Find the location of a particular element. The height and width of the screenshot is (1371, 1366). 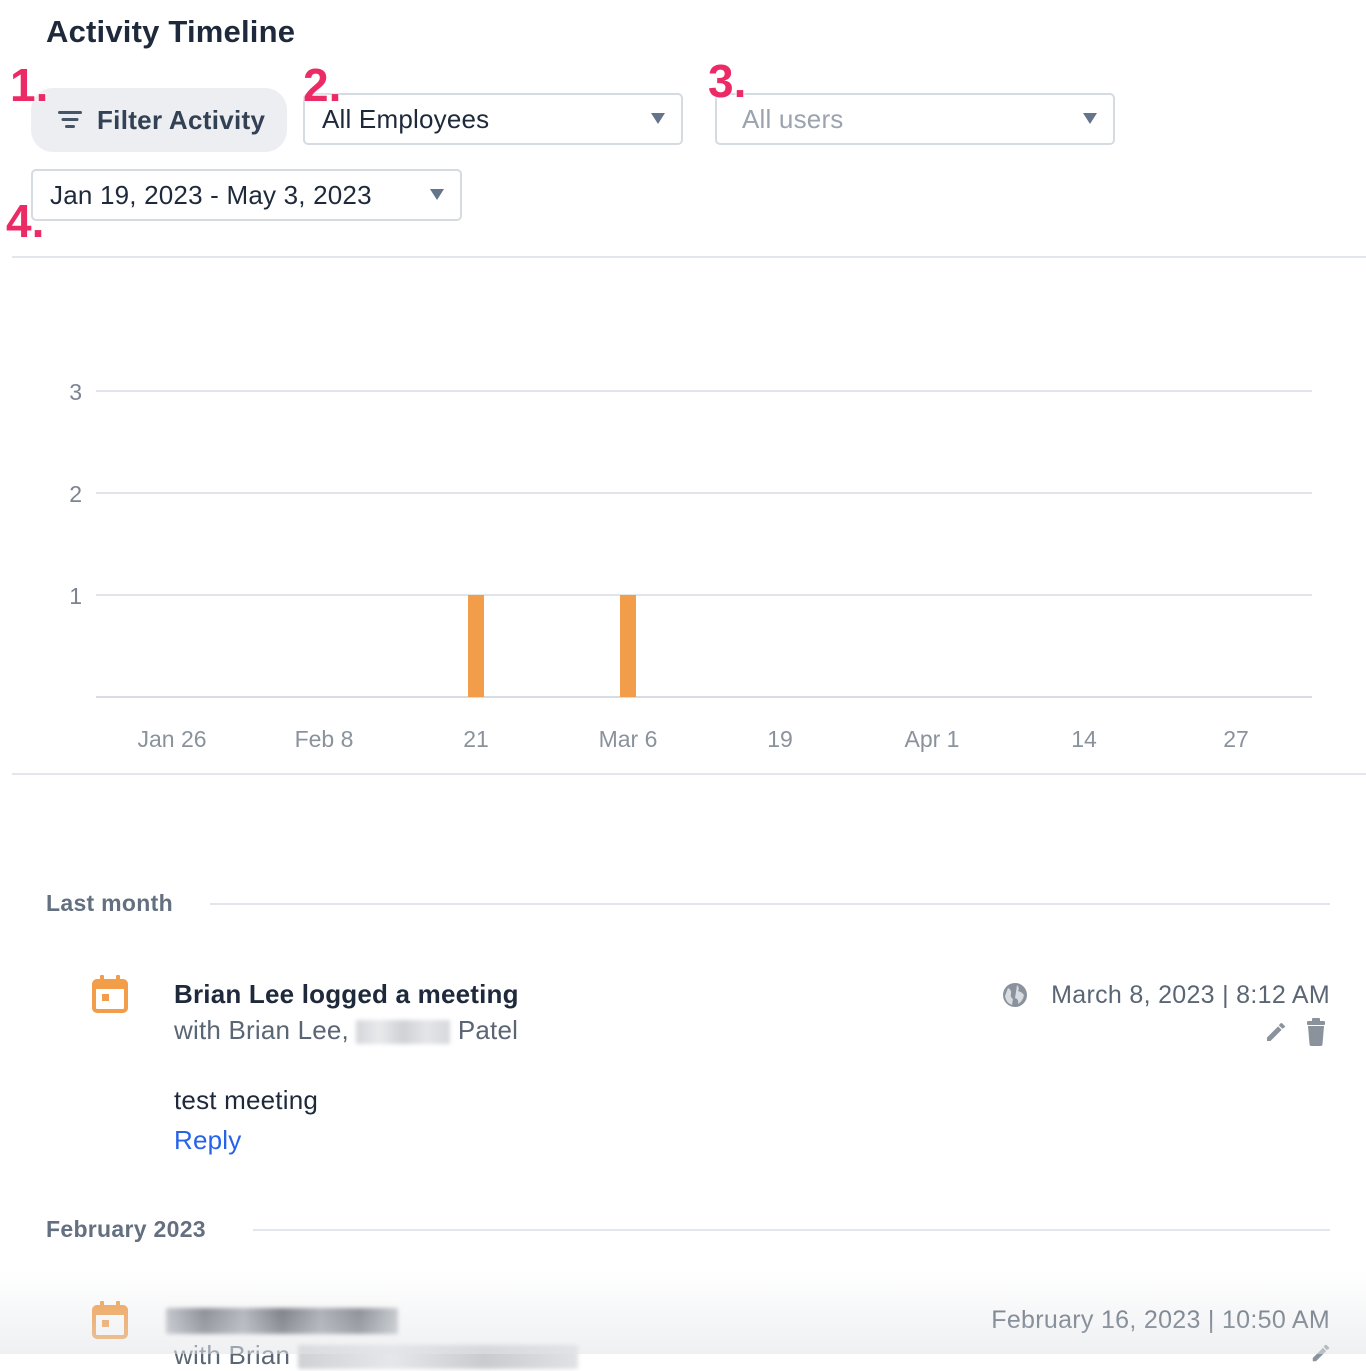

x-tick-label: 27 is located at coordinates (1236, 739).